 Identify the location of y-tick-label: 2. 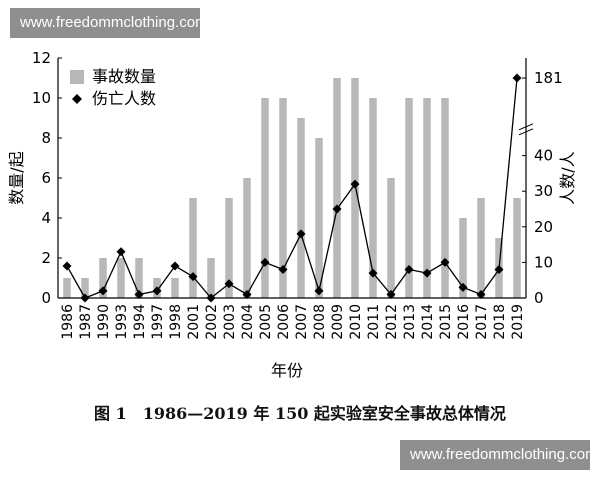
(46, 258).